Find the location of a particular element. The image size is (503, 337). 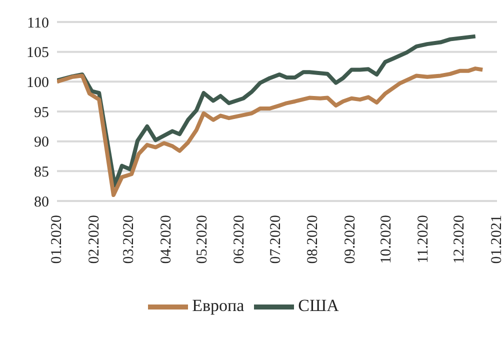

x-tick-label: 09.2020 is located at coordinates (350, 239).